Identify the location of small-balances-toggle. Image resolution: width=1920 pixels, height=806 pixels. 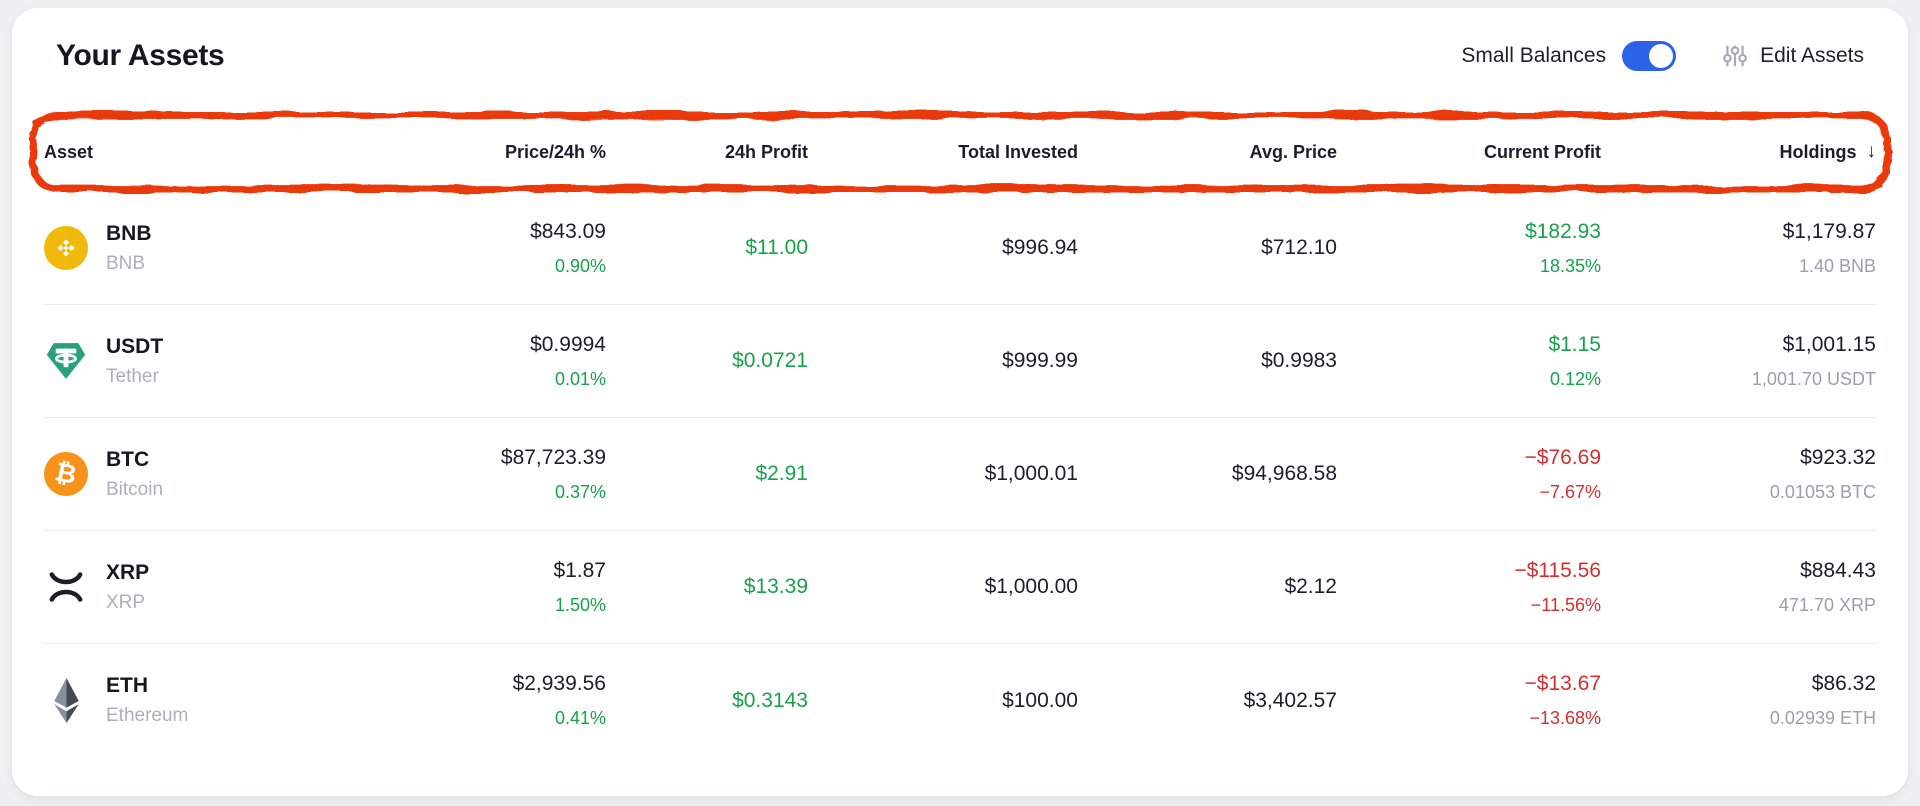
(1649, 56).